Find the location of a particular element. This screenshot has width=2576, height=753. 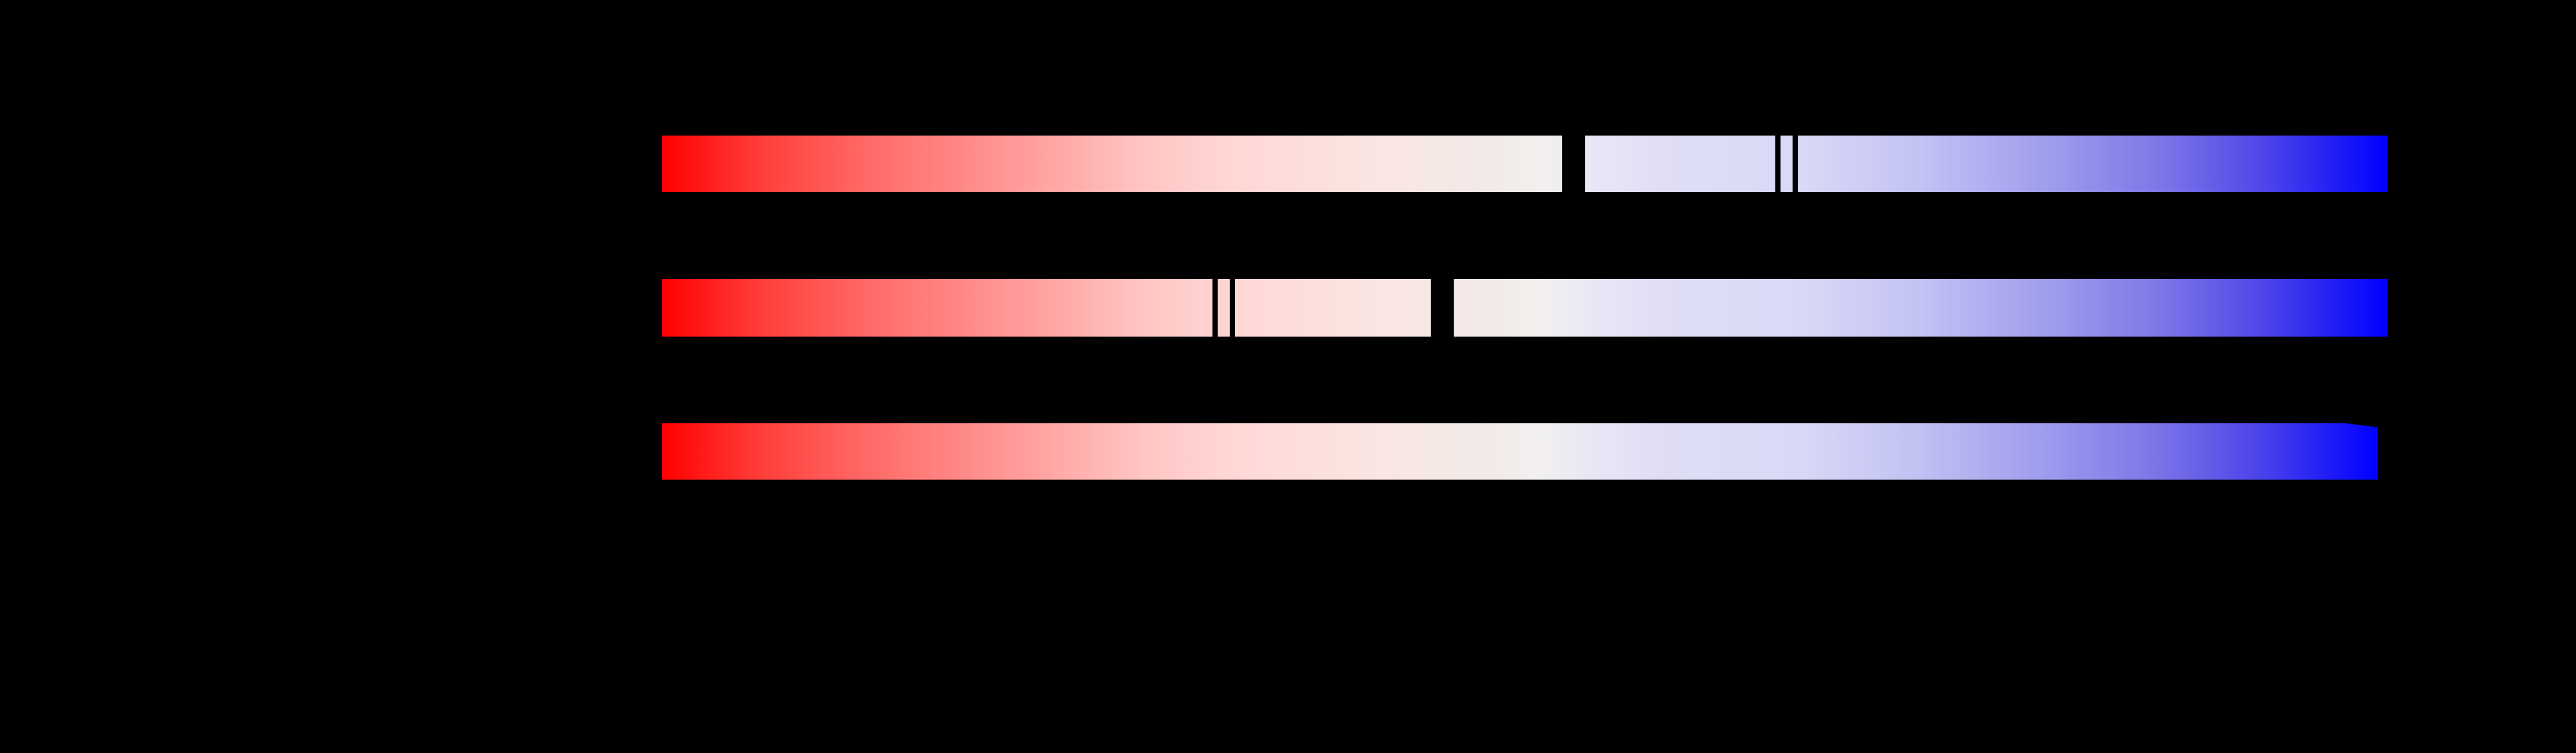

palette-bar-bottom is located at coordinates (1520, 451).